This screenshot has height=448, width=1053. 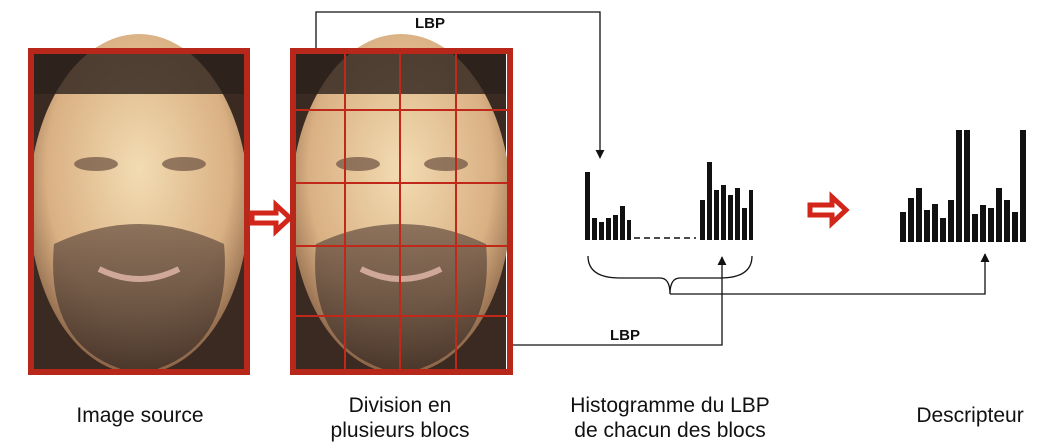 What do you see at coordinates (830, 274) in the screenshot?
I see `descriptor-arrow` at bounding box center [830, 274].